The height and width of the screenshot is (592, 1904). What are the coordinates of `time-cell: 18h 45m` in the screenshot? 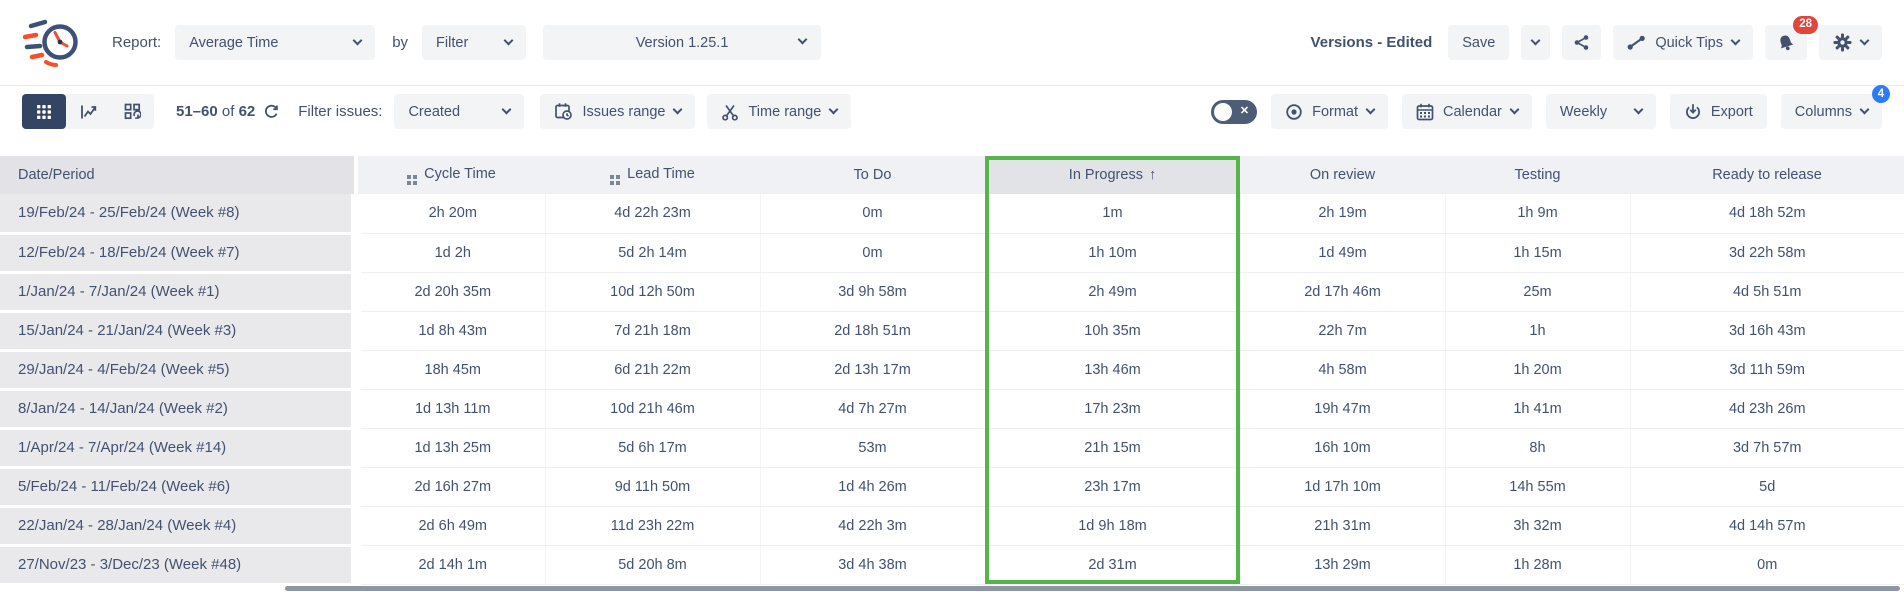 It's located at (451, 370).